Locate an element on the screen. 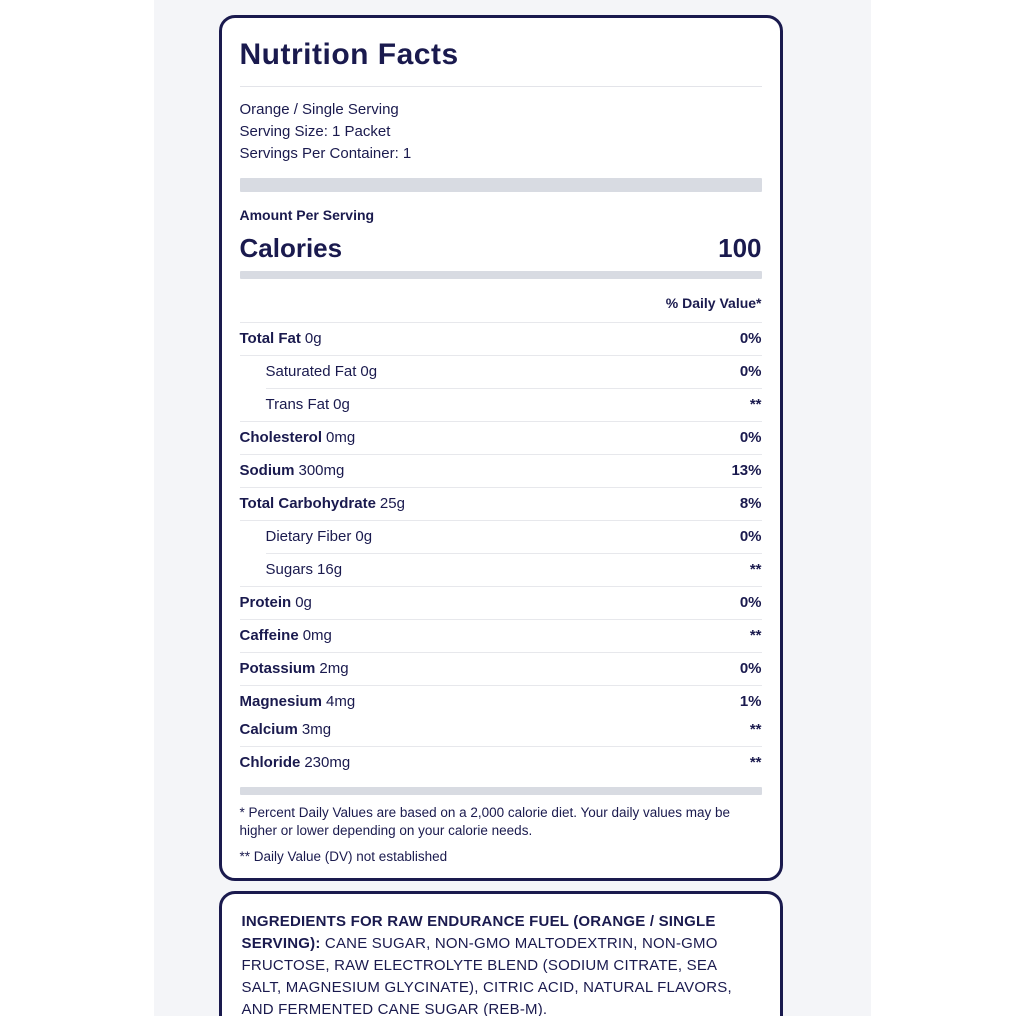  nutrient-row-sodium: Sodium 300mg 13% is located at coordinates (501, 471).